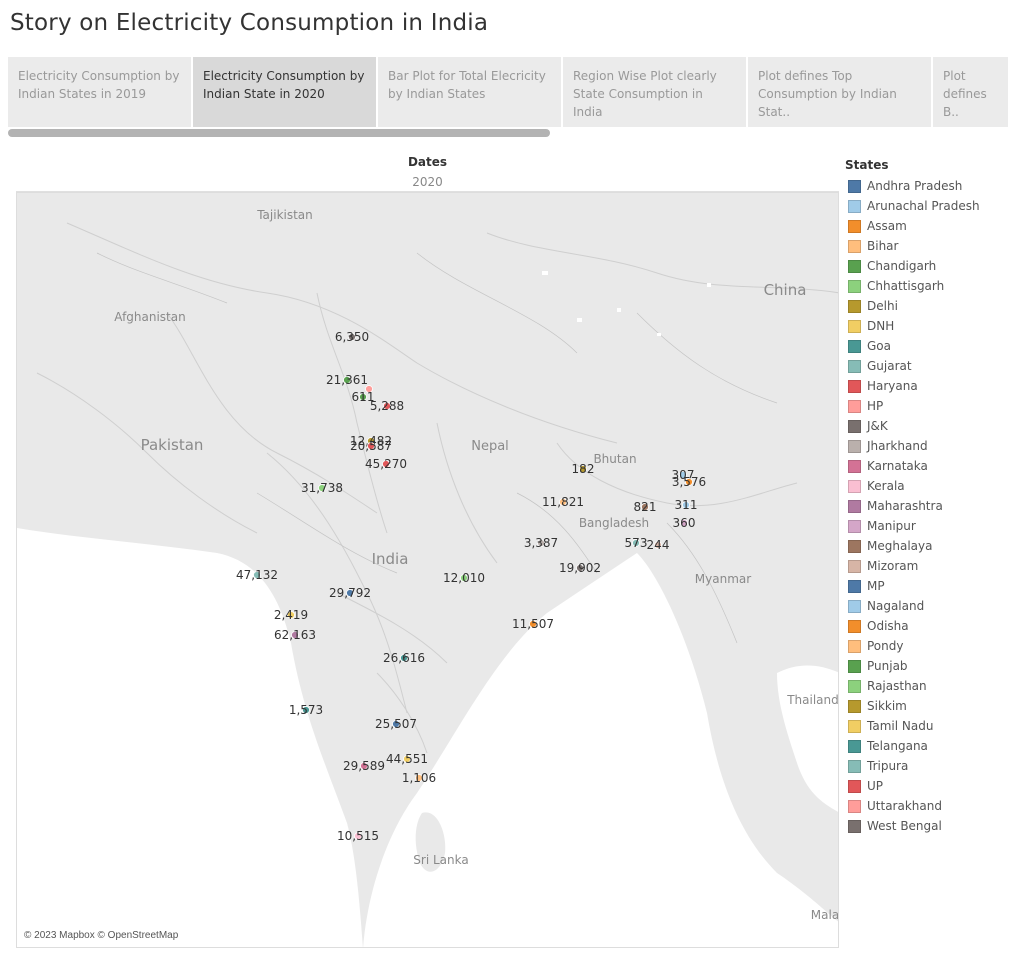 The height and width of the screenshot is (964, 1016). What do you see at coordinates (891, 526) in the screenshot?
I see `legend-label: Manipur` at bounding box center [891, 526].